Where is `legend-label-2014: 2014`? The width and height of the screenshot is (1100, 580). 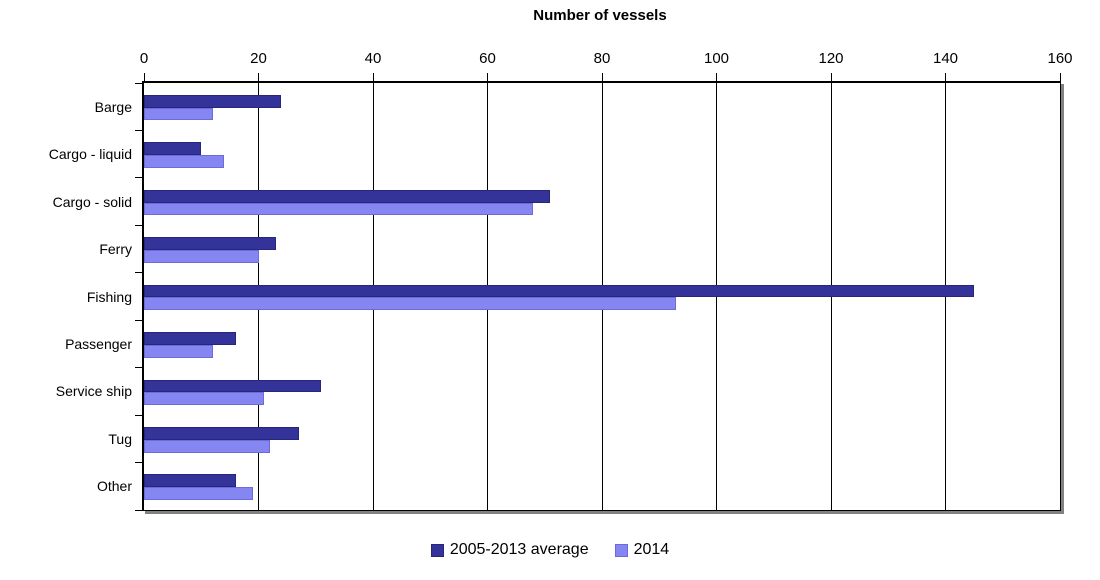 legend-label-2014: 2014 is located at coordinates (651, 549).